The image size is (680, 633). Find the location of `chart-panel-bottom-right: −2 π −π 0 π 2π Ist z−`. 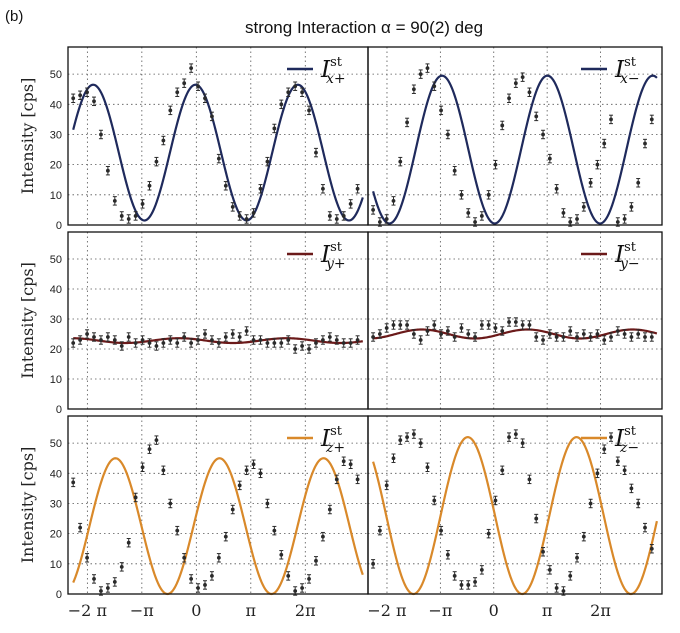

chart-panel-bottom-right: −2 π −π 0 π 2π Ist z− is located at coordinates (515, 517).